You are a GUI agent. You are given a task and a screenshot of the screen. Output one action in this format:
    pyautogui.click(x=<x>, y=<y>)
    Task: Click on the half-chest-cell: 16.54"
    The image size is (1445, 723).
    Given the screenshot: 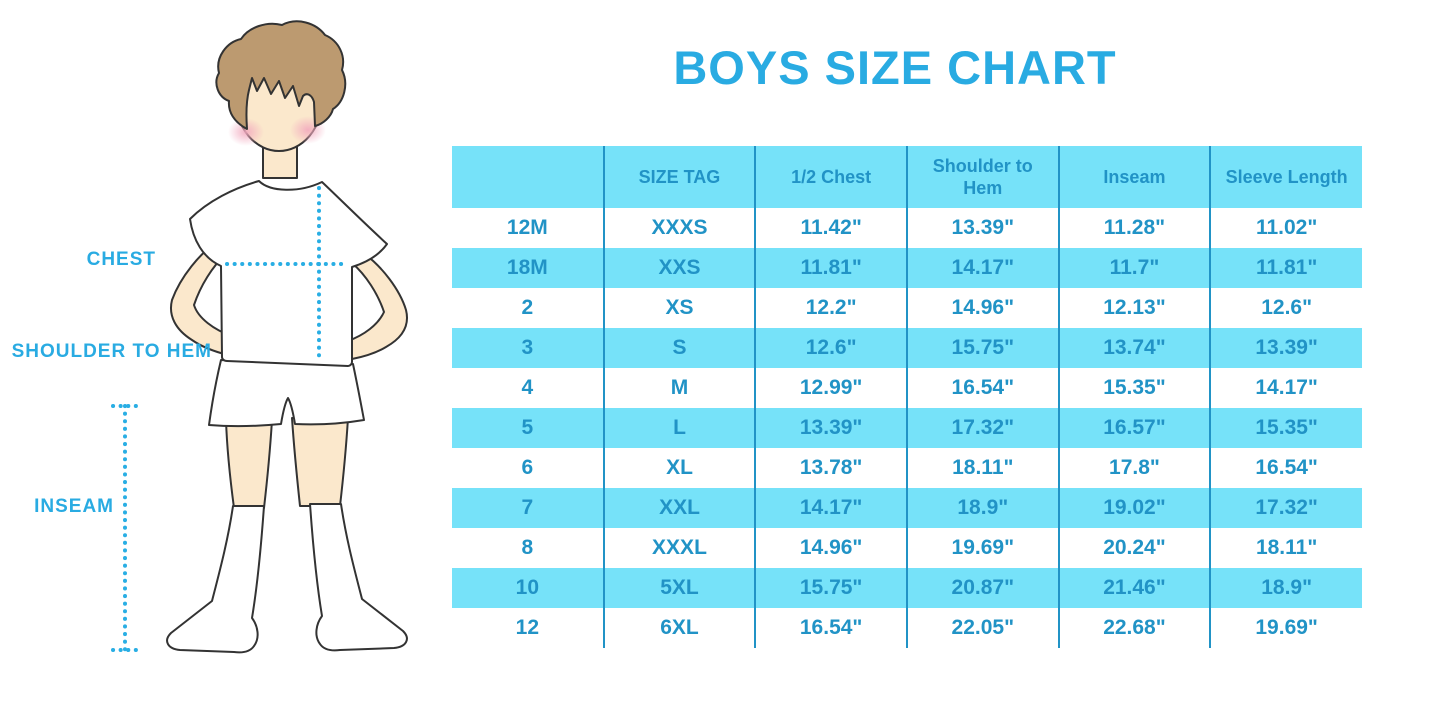 What is the action you would take?
    pyautogui.click(x=830, y=628)
    